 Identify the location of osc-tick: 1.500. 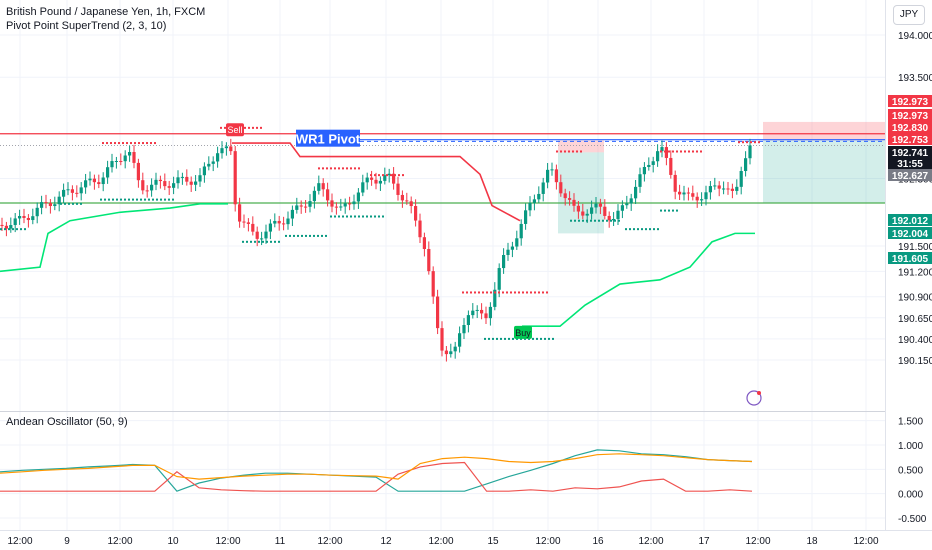
(910, 422).